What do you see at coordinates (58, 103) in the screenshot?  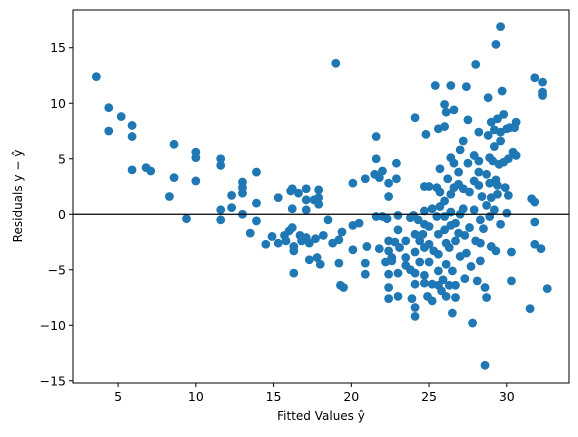 I see `y-tick-label: 10` at bounding box center [58, 103].